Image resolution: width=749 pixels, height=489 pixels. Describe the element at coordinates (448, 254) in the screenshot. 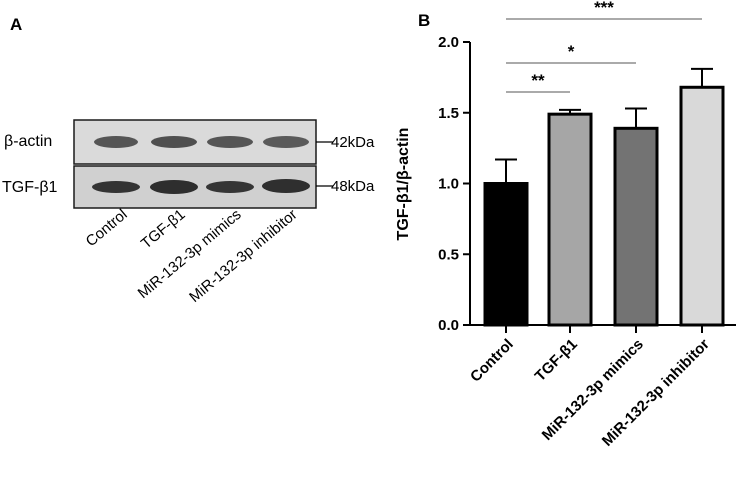

I see `y-tick-label: 0.5` at that location.